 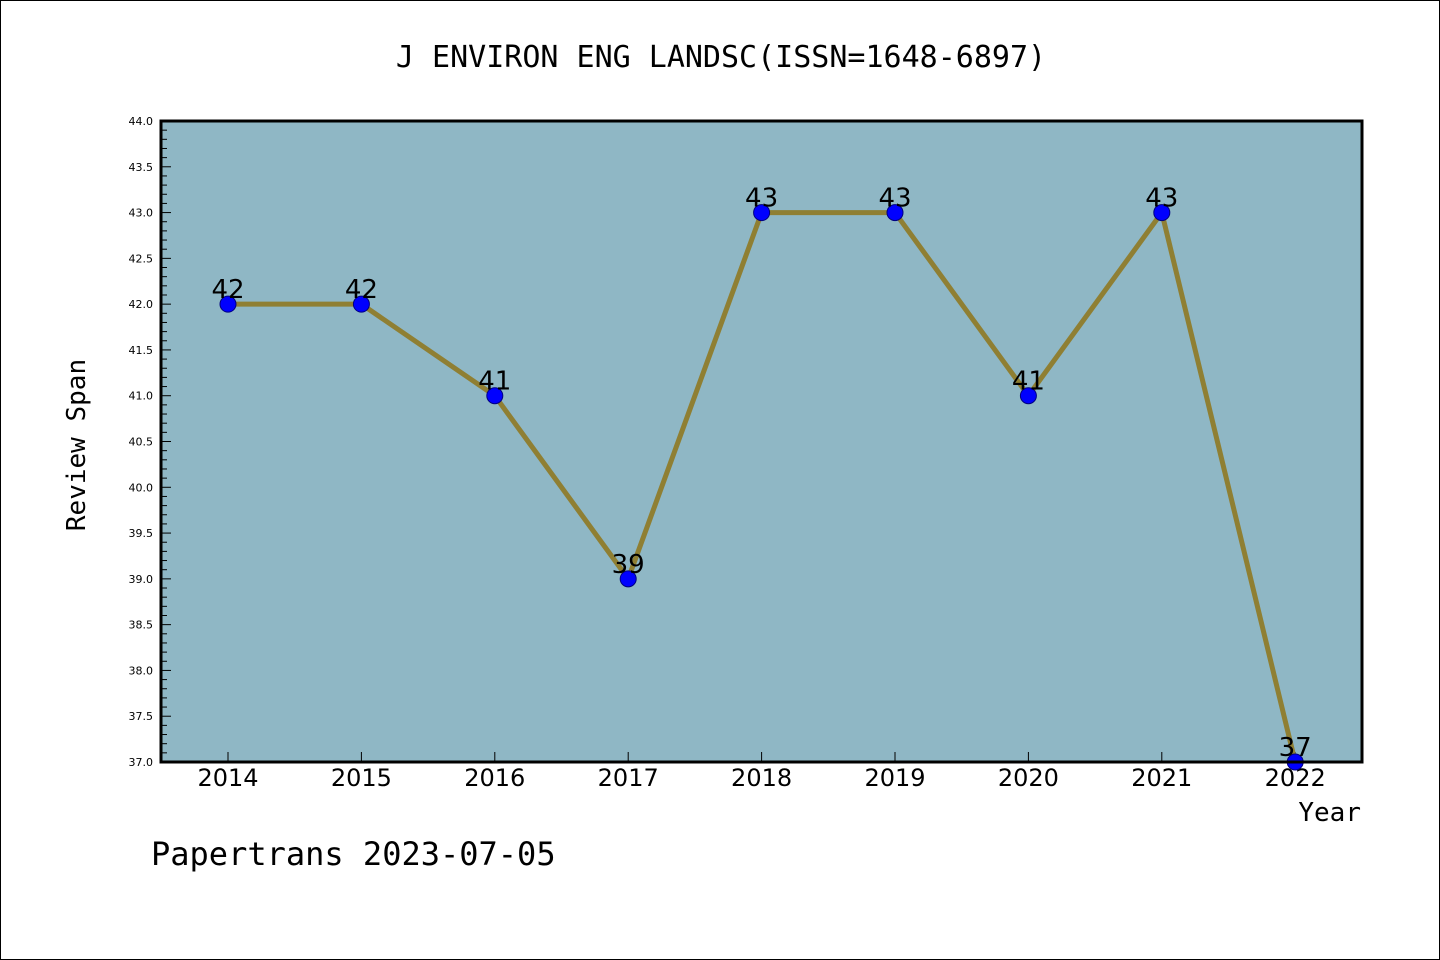 What do you see at coordinates (361, 304) in the screenshot?
I see `data-point-2015` at bounding box center [361, 304].